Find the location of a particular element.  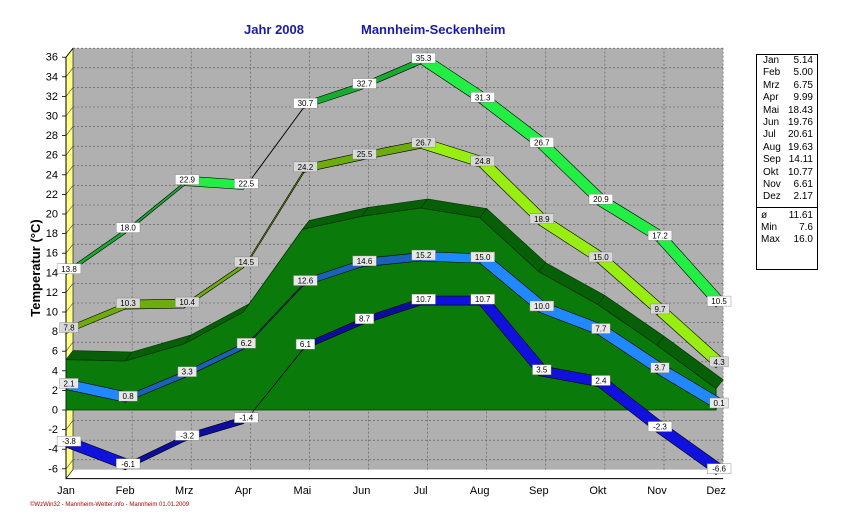

mean_min-value-label: 0.1 is located at coordinates (720, 403).